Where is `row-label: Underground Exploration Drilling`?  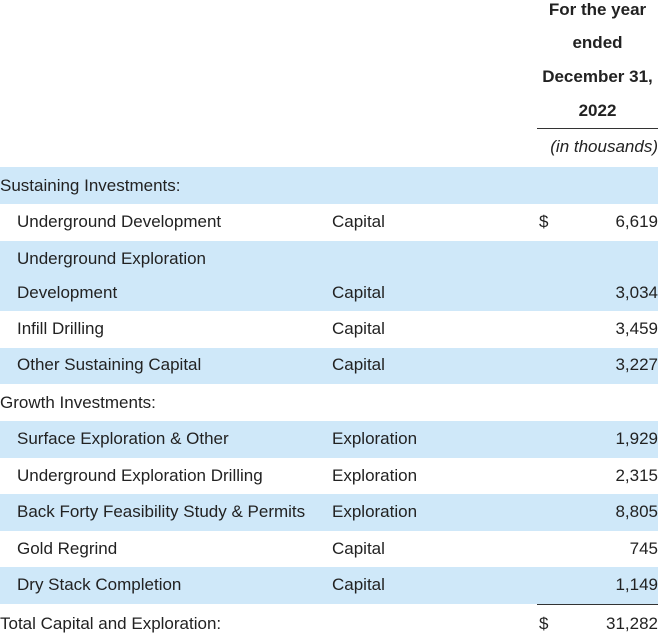
row-label: Underground Exploration Drilling is located at coordinates (140, 475).